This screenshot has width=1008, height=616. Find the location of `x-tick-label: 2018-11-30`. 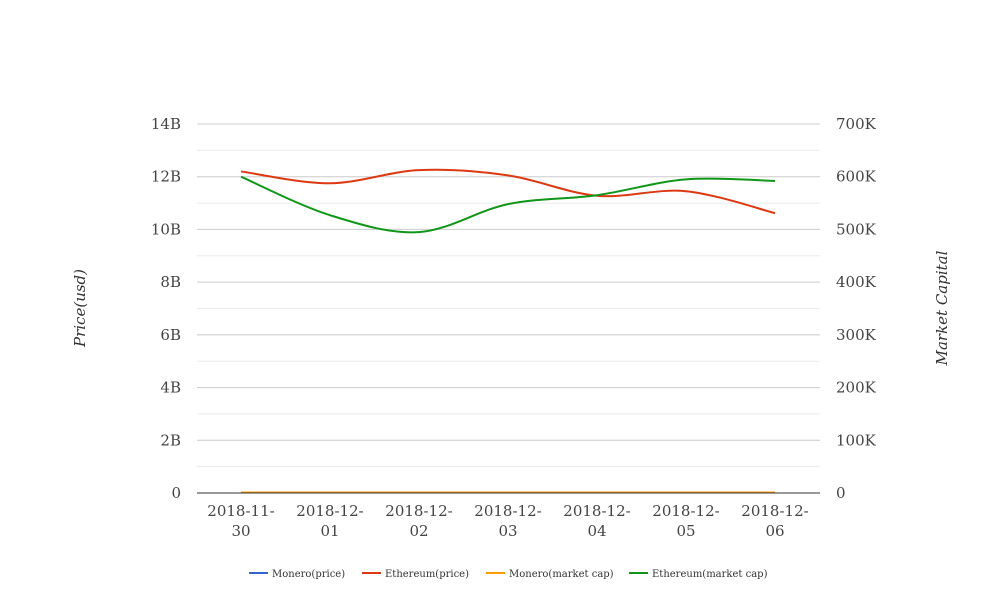

x-tick-label: 2018-11-30 is located at coordinates (240, 521).